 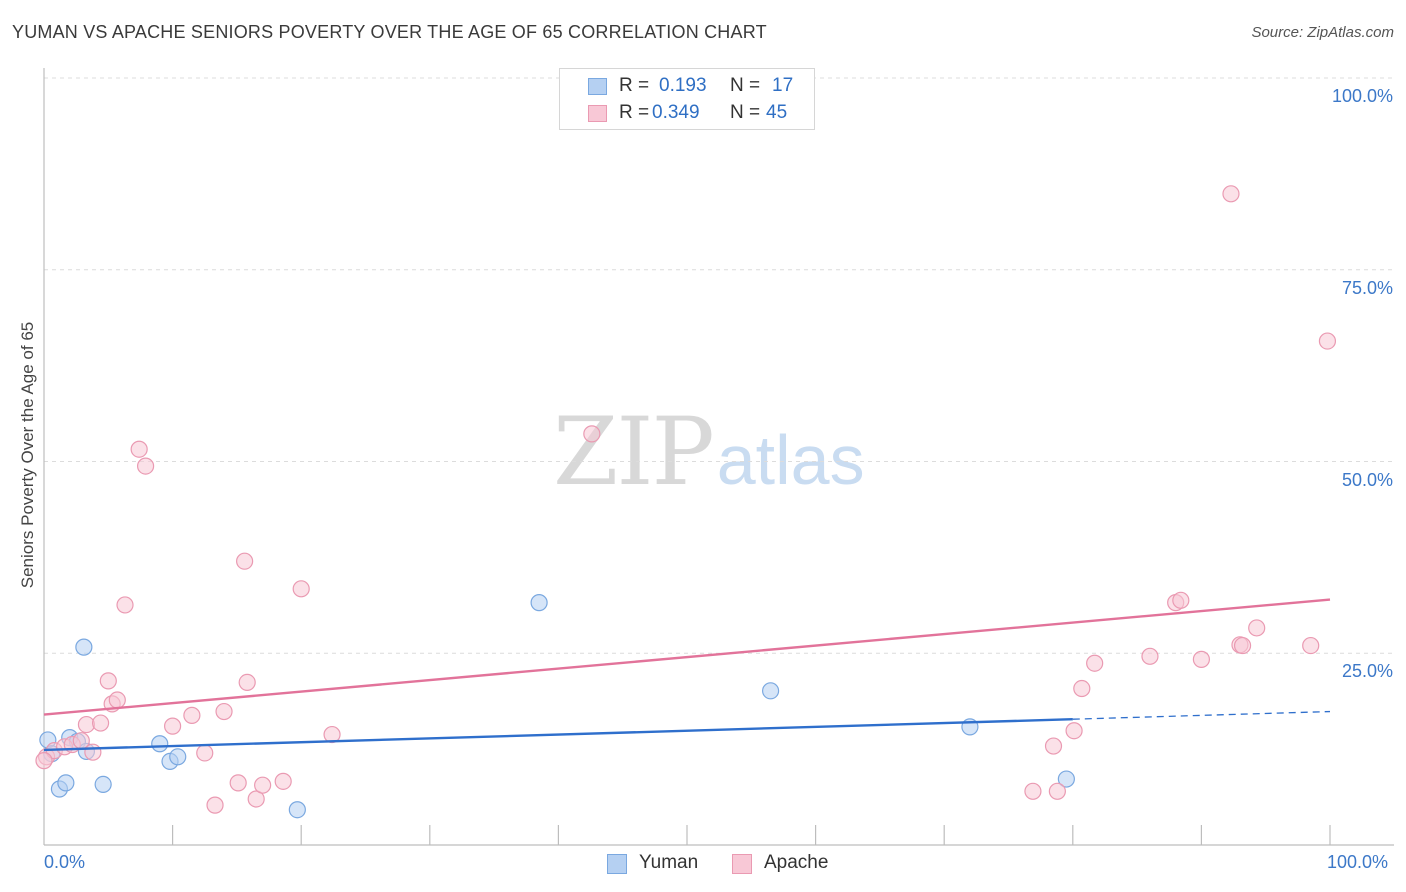 I want to click on trend-line-extension-yuman, so click(x=1201, y=715).